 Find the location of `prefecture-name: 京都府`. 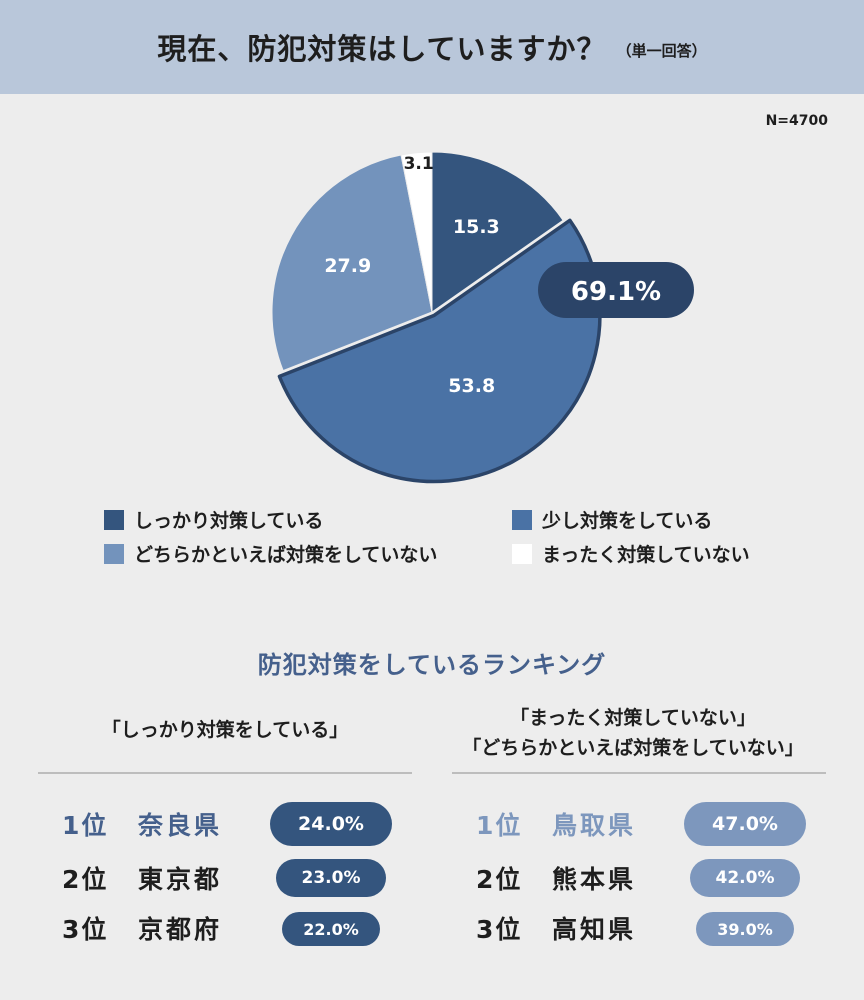

prefecture-name: 京都府 is located at coordinates (180, 929).